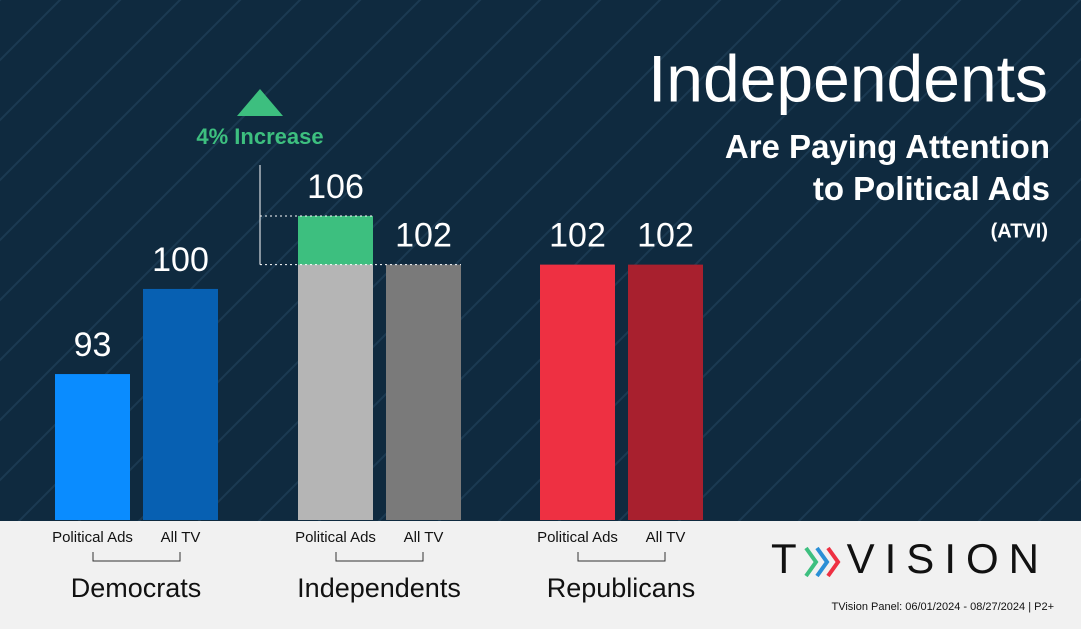  What do you see at coordinates (136, 588) in the screenshot?
I see `category-label: Democrats` at bounding box center [136, 588].